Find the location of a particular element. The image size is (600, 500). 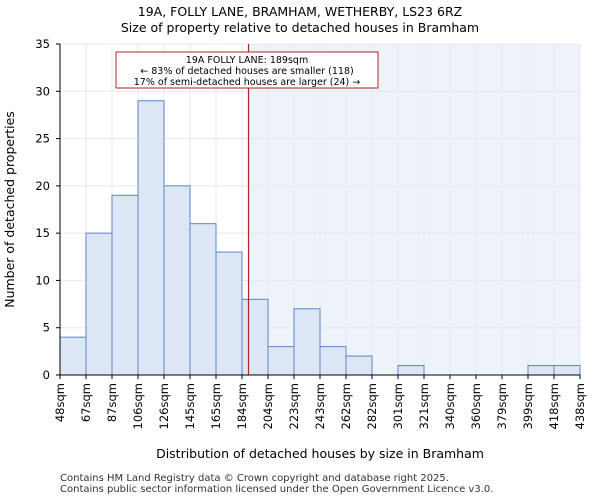

x-tick-label: 321sqm is located at coordinates (424, 406).